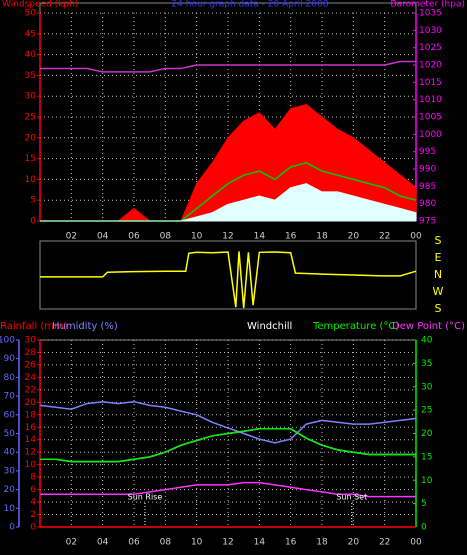 This screenshot has width=467, height=555. Describe the element at coordinates (30, 76) in the screenshot. I see `y-tick-label: 35` at that location.